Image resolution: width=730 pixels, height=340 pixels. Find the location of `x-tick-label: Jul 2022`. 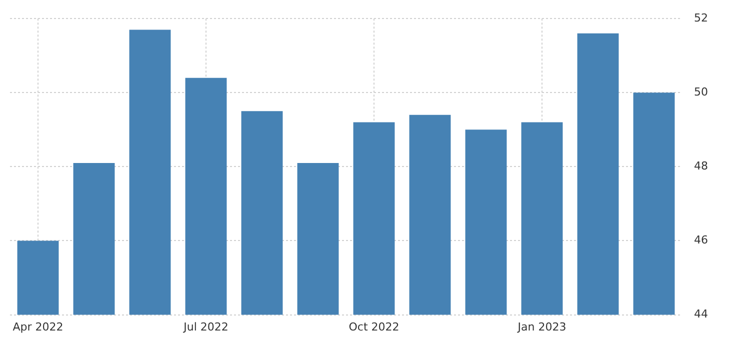

x-tick-label: Jul 2022 is located at coordinates (205, 327).